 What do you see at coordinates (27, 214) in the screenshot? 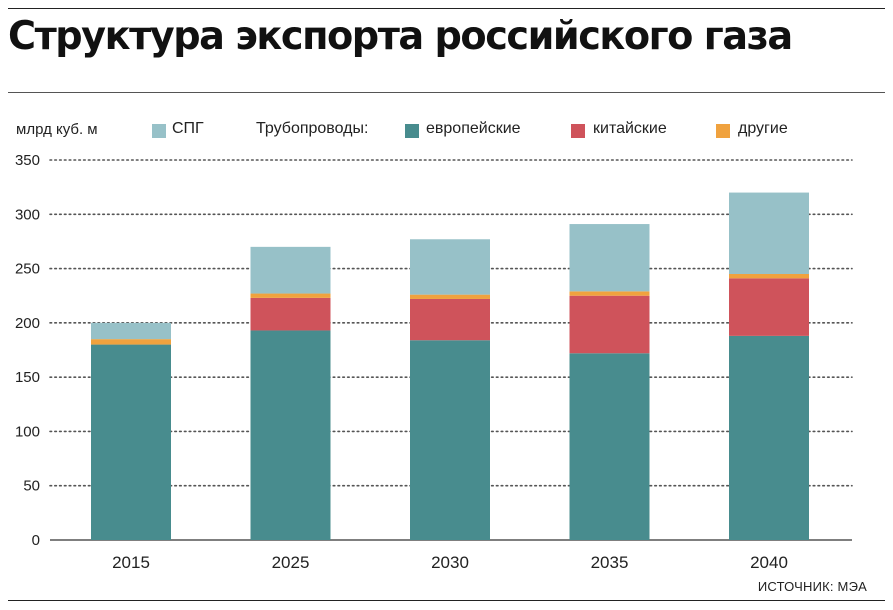
I see `y-tick-label-300: 300` at bounding box center [27, 214].